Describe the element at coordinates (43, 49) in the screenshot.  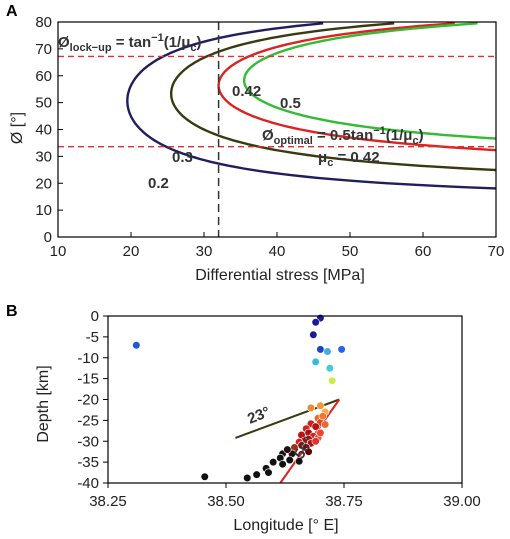
I see `ytick-label-70: 70` at that location.